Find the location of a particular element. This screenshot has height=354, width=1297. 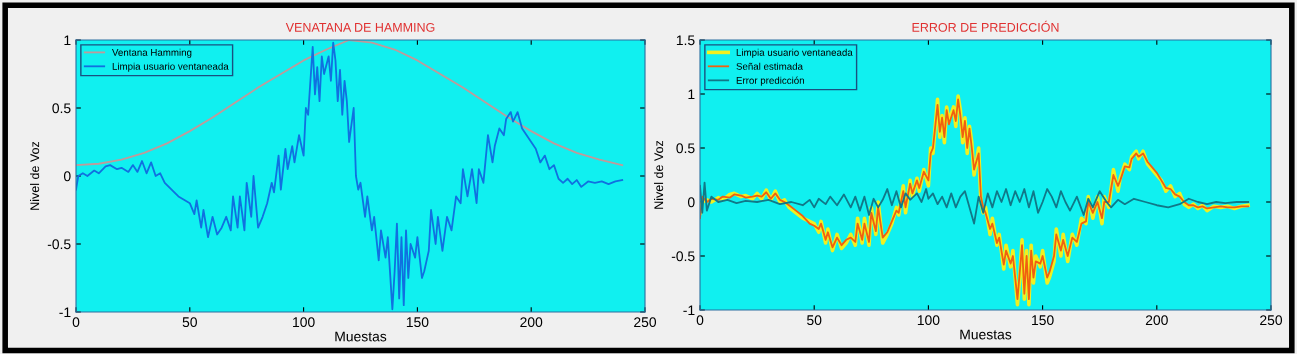

chart-title: ERROR DE PREDICCIÓN is located at coordinates (985, 26).